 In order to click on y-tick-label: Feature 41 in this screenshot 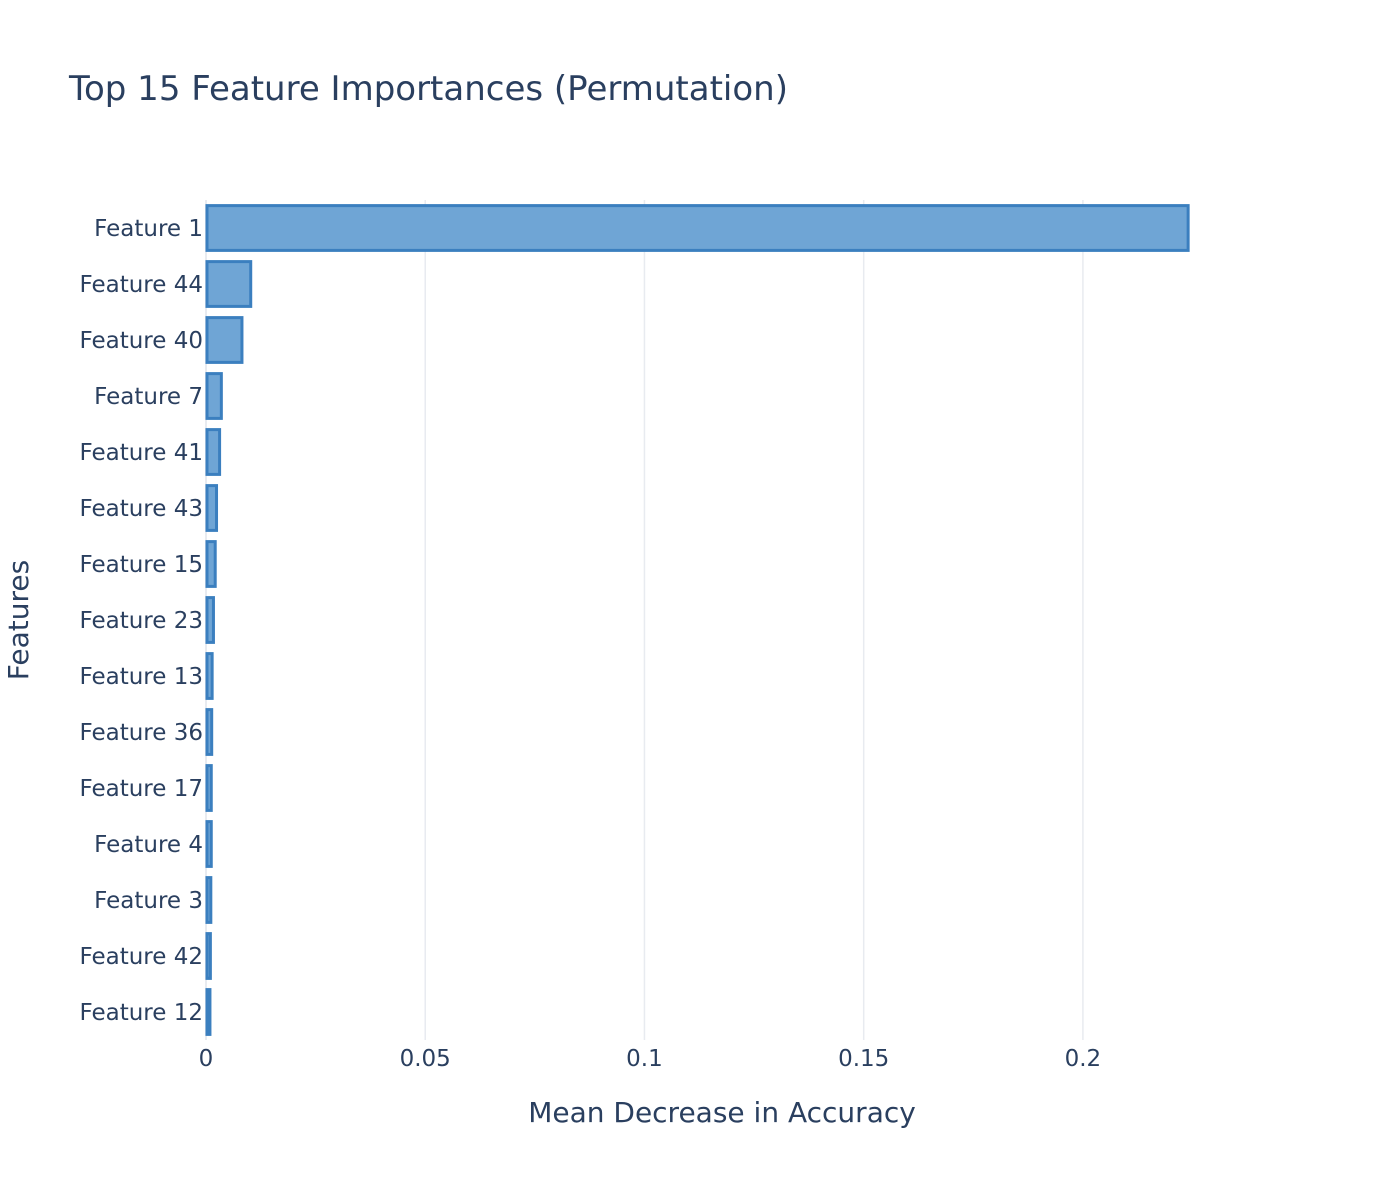, I will do `click(142, 453)`.